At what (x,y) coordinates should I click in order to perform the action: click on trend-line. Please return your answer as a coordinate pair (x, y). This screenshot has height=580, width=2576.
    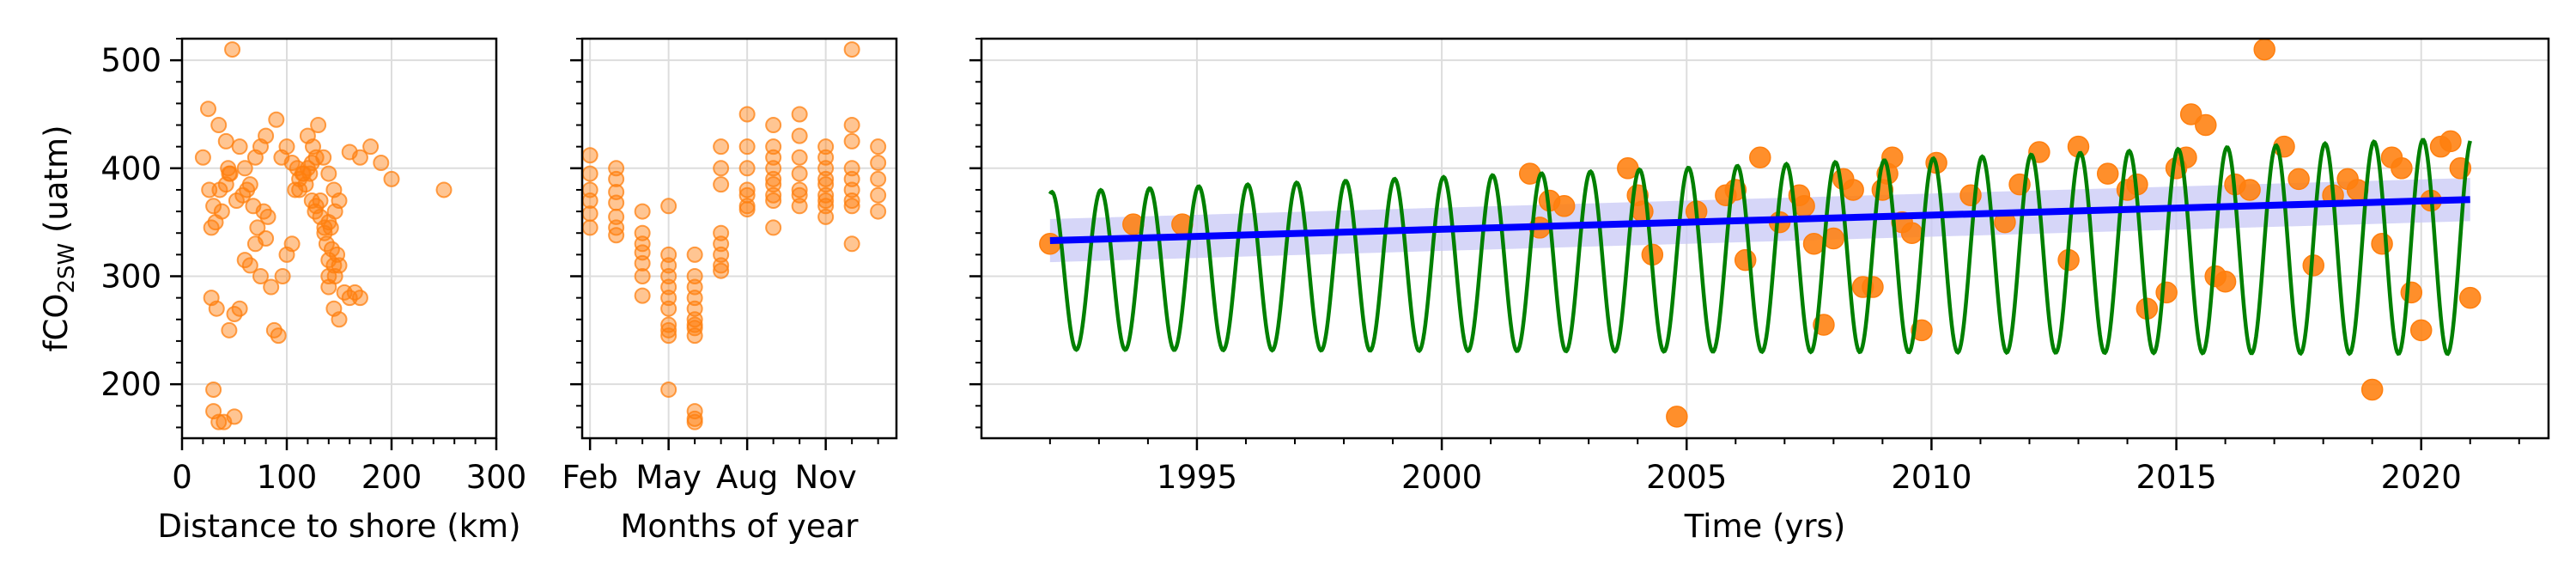
    Looking at the image, I should click on (1760, 220).